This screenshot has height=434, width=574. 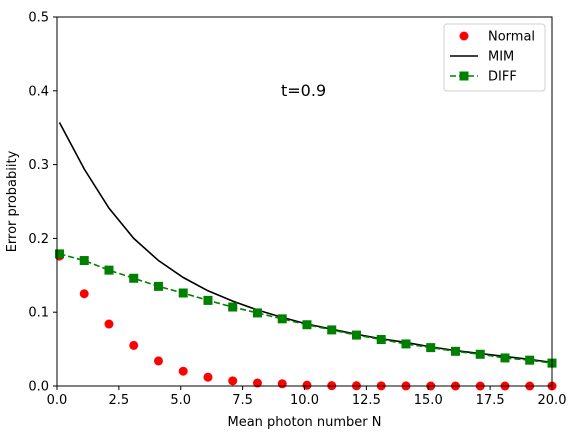 I want to click on legend-box, so click(x=494, y=57).